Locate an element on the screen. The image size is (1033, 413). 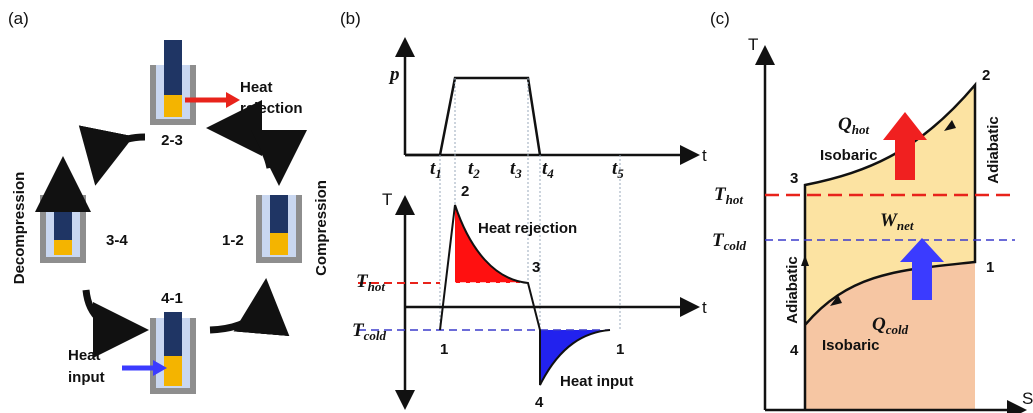
heat-rejection-label: Heat is located at coordinates (256, 87).